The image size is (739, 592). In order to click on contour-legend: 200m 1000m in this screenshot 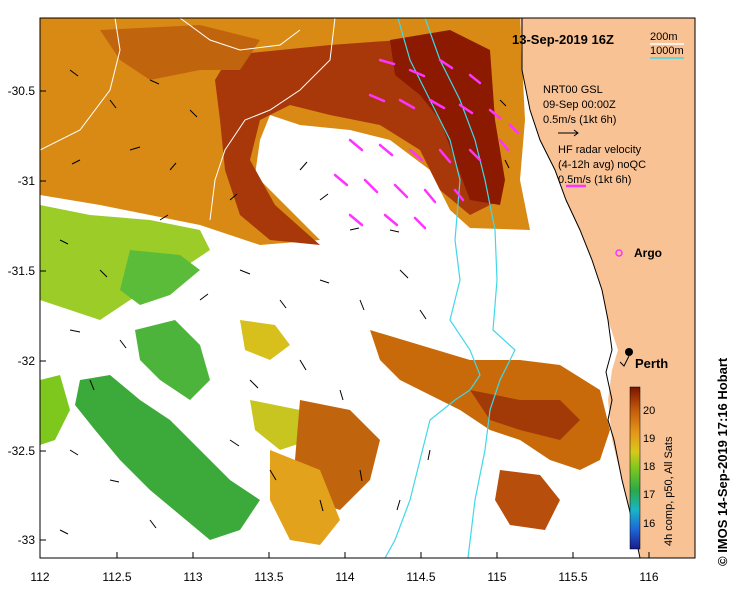, I will do `click(667, 45)`.